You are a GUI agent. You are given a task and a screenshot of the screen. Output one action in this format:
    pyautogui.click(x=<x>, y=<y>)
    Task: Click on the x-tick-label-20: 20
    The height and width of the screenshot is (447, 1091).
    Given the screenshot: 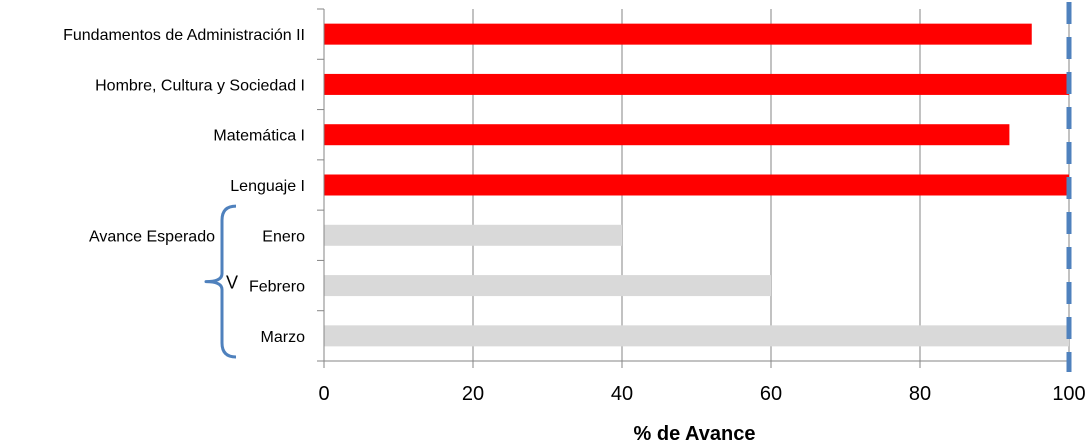 What is the action you would take?
    pyautogui.click(x=473, y=394)
    